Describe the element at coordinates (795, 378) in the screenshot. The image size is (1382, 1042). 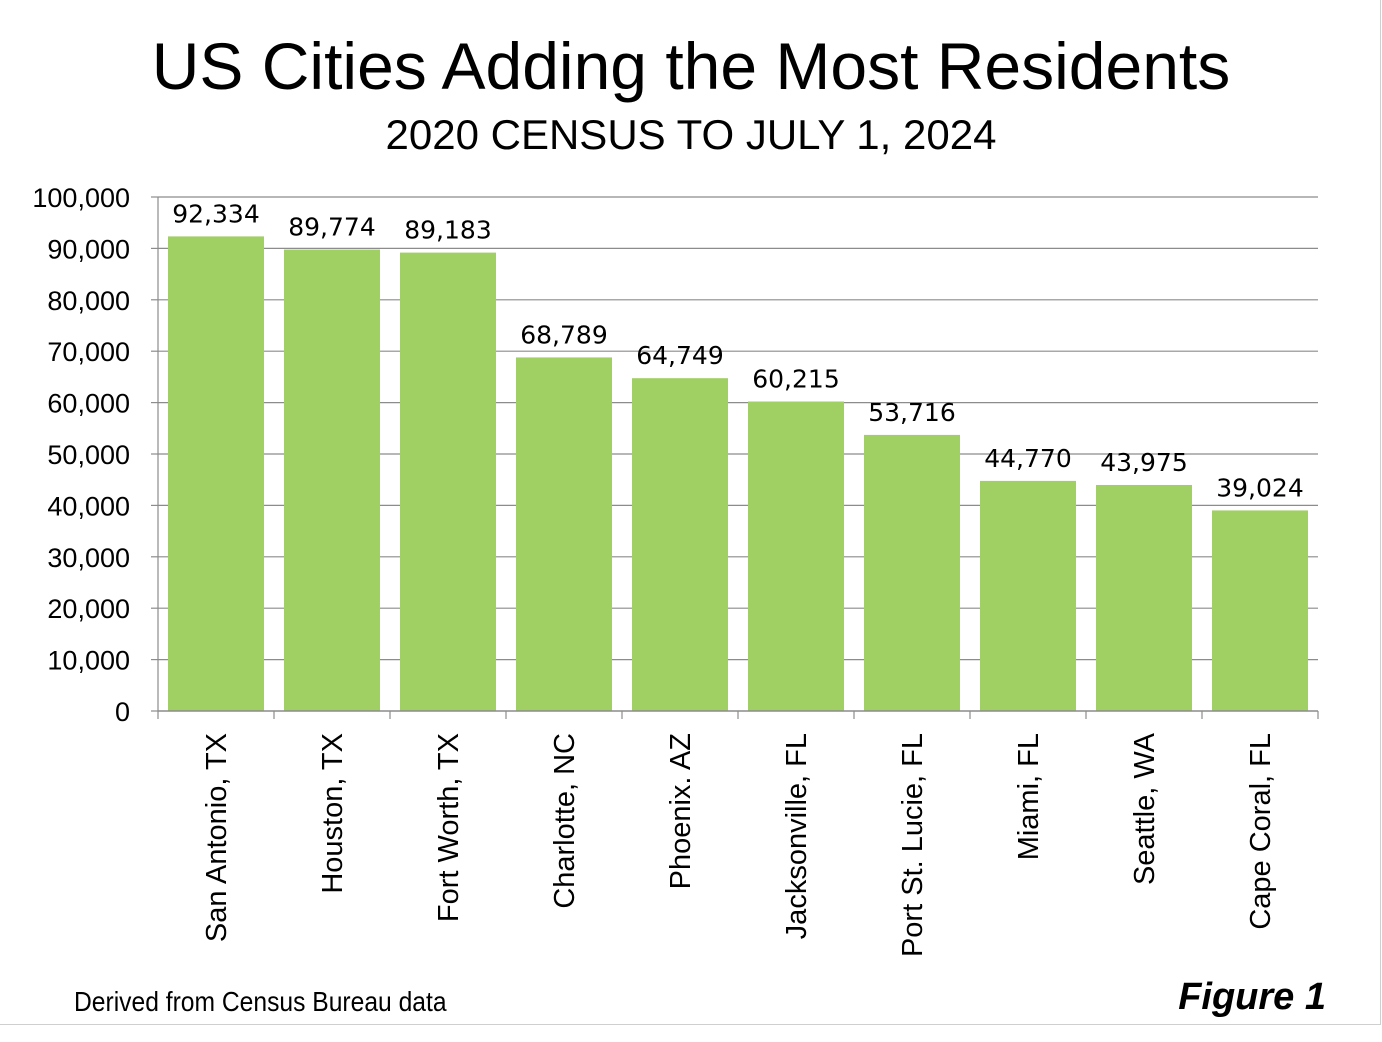
I see `data-label: 60,215` at that location.